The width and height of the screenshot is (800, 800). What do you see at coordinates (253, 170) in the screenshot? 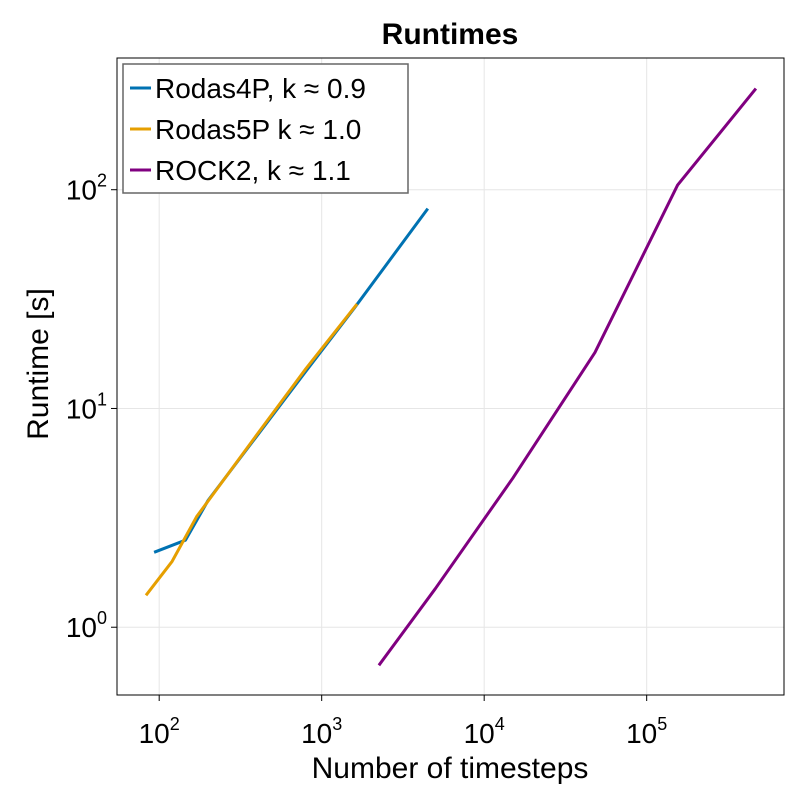
I see `legend-label-rock2: ROCK2, k ≈ 1.1` at bounding box center [253, 170].